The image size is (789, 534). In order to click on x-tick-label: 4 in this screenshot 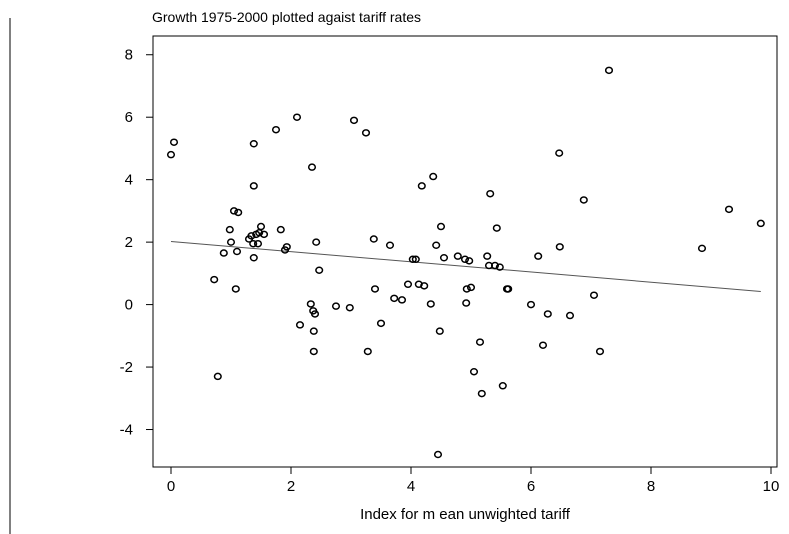, I will do `click(411, 486)`.